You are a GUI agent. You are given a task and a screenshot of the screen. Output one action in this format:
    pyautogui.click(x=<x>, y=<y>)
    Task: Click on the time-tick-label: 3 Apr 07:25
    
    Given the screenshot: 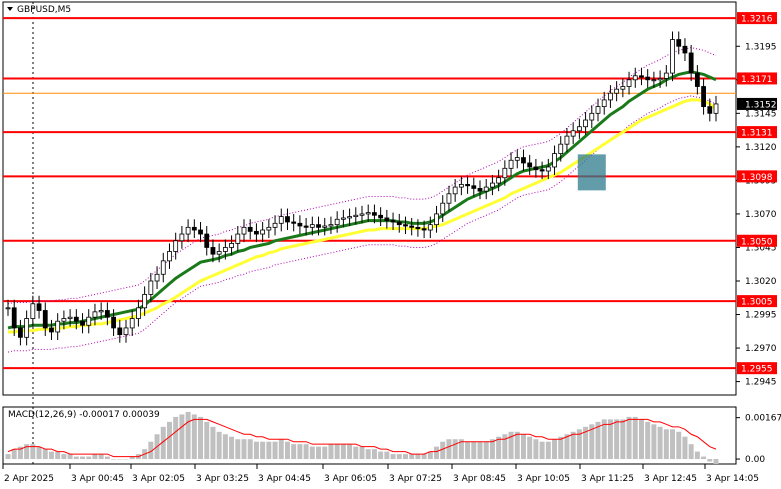 What is the action you would take?
    pyautogui.click(x=415, y=479)
    